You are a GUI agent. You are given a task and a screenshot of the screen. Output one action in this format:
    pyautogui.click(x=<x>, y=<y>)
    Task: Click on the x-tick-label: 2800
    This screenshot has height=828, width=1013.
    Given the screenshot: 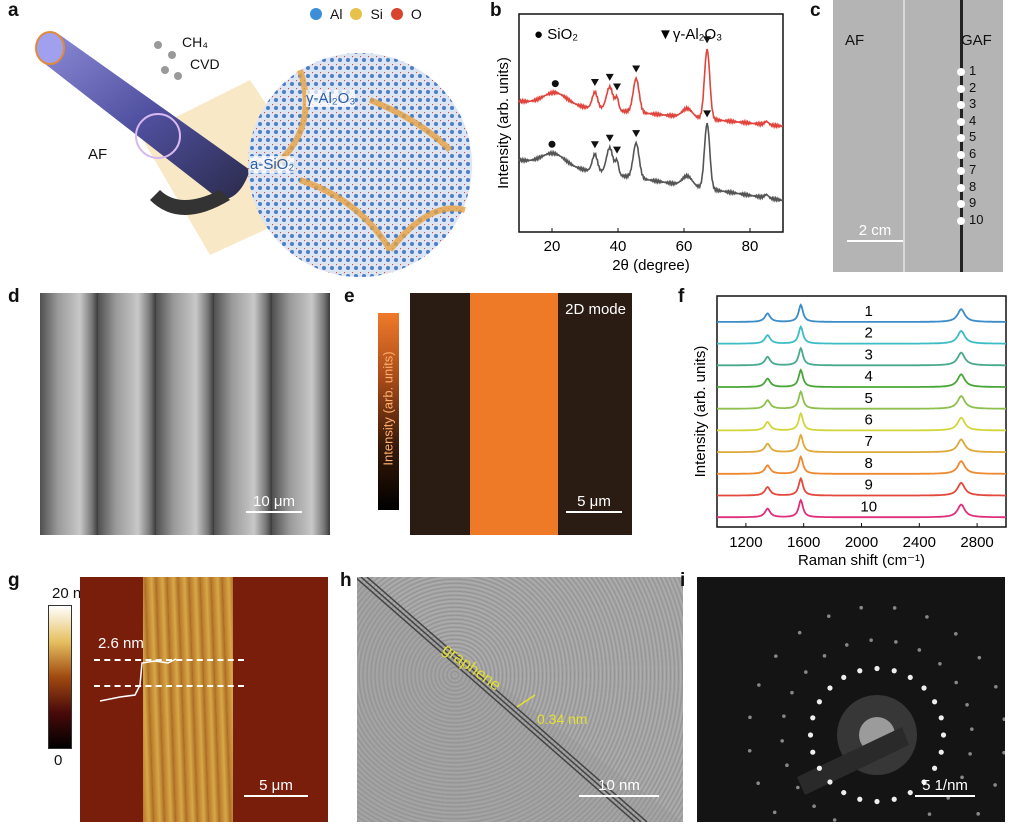 What is the action you would take?
    pyautogui.click(x=976, y=542)
    